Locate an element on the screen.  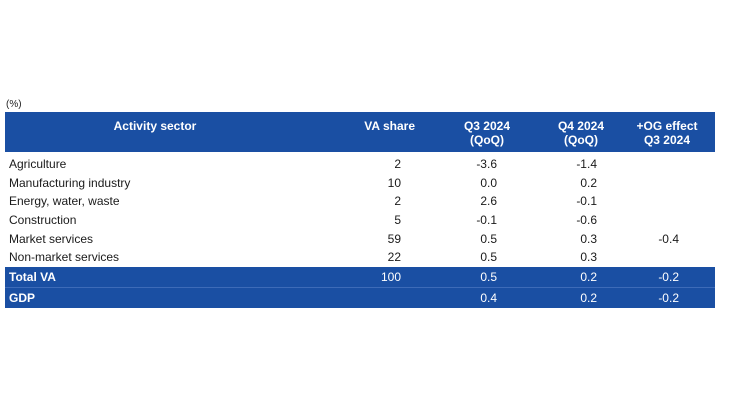
header-q4: Q4 2024 (QoQ) is located at coordinates (562, 129).